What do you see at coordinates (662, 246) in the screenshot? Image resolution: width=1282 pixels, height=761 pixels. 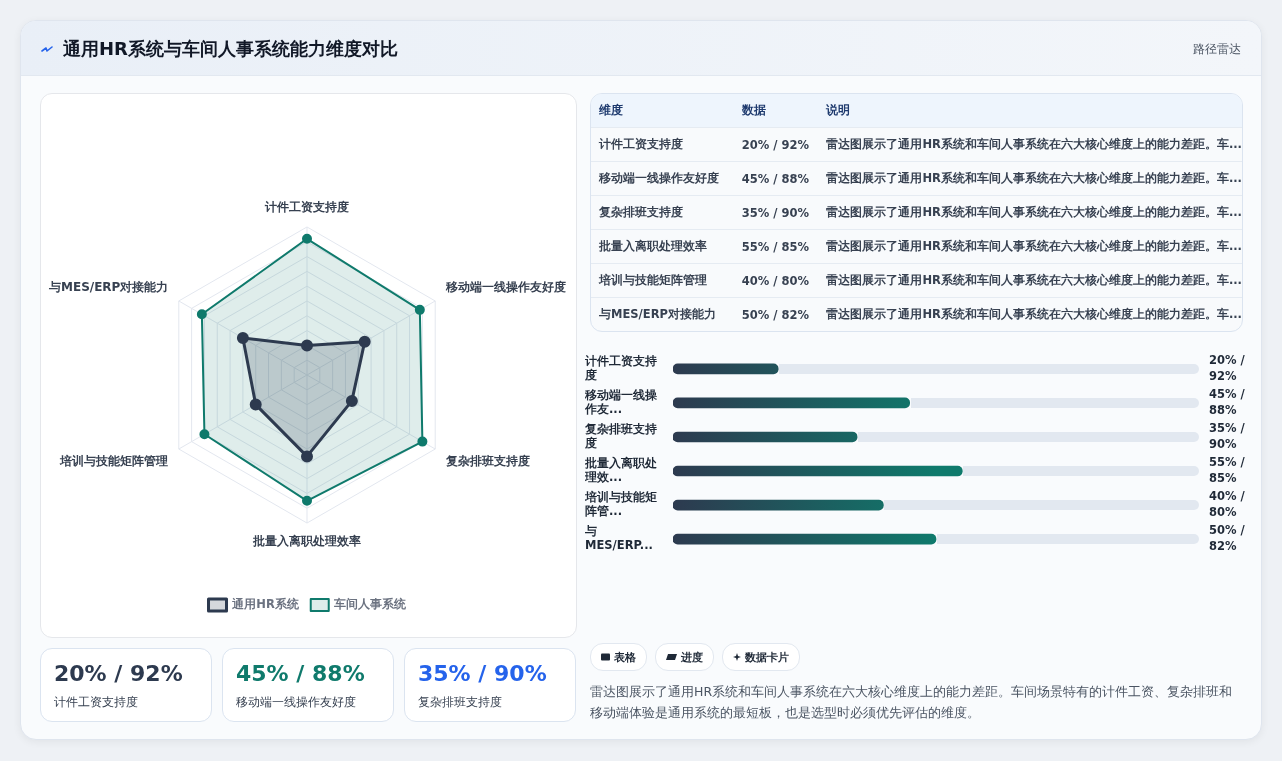 I see `category-label: 批量入离职处理效率` at bounding box center [662, 246].